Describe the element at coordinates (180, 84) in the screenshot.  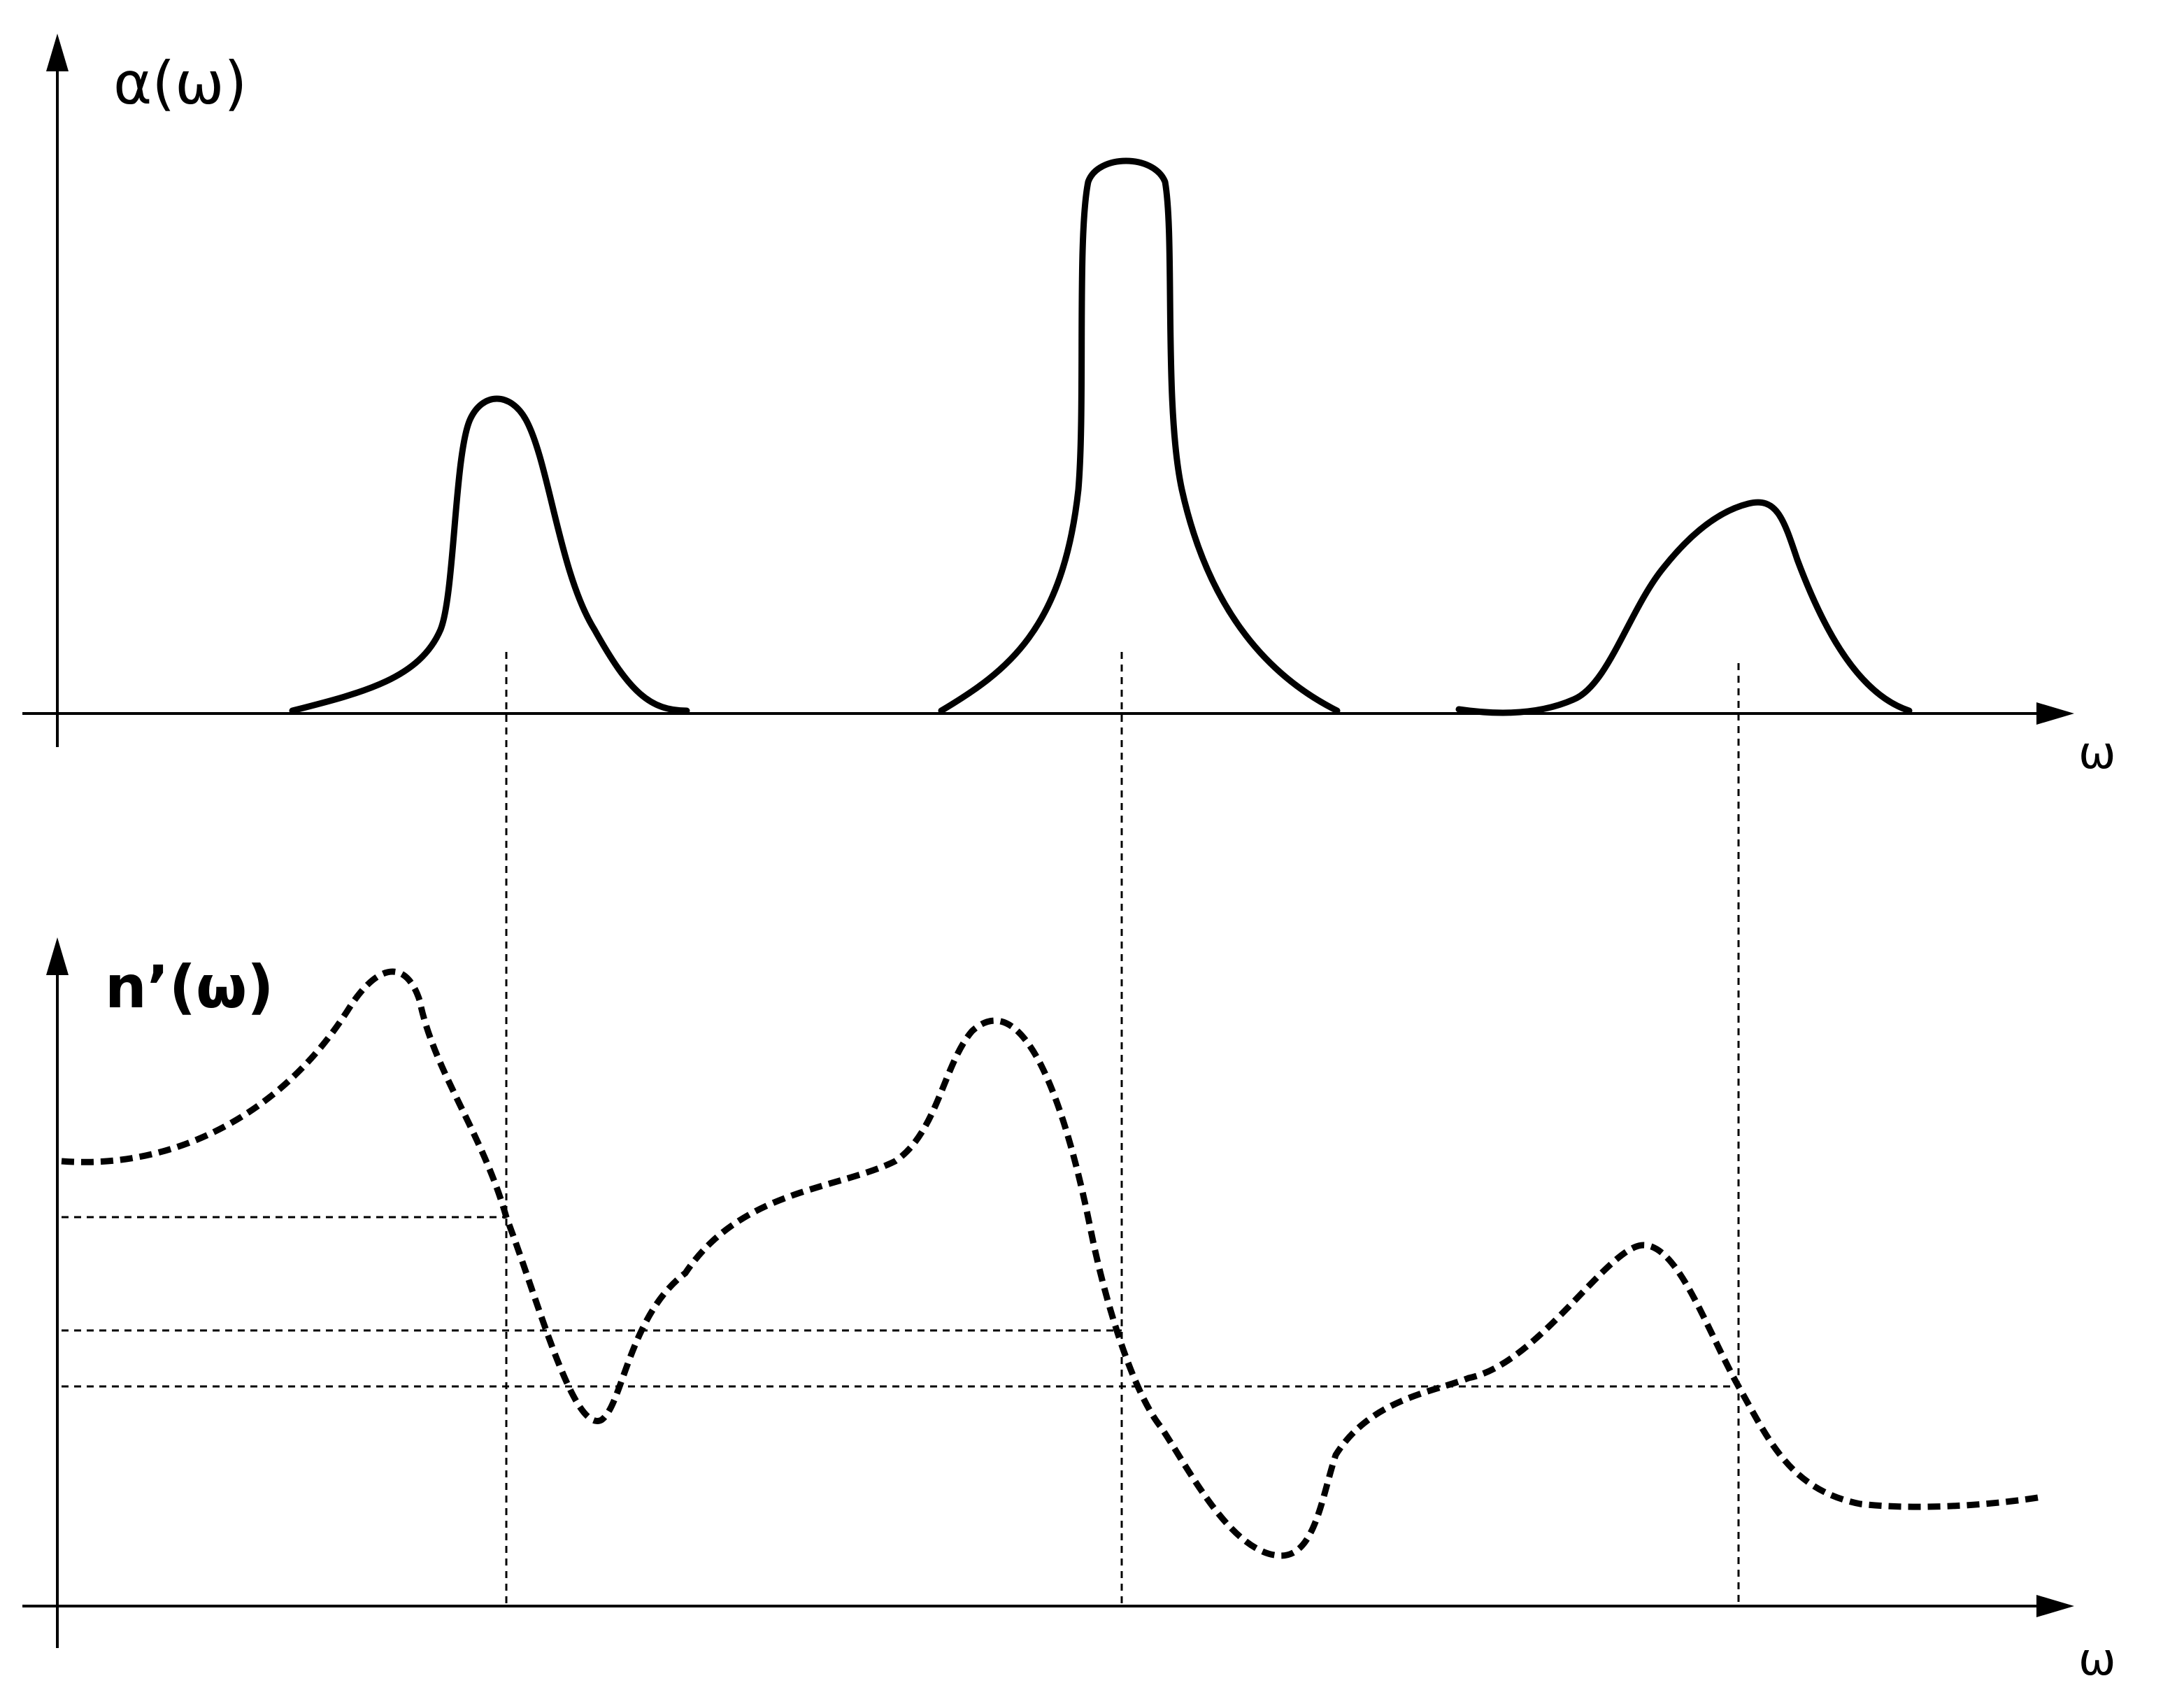
I see `top-y-label: α(ω)` at that location.